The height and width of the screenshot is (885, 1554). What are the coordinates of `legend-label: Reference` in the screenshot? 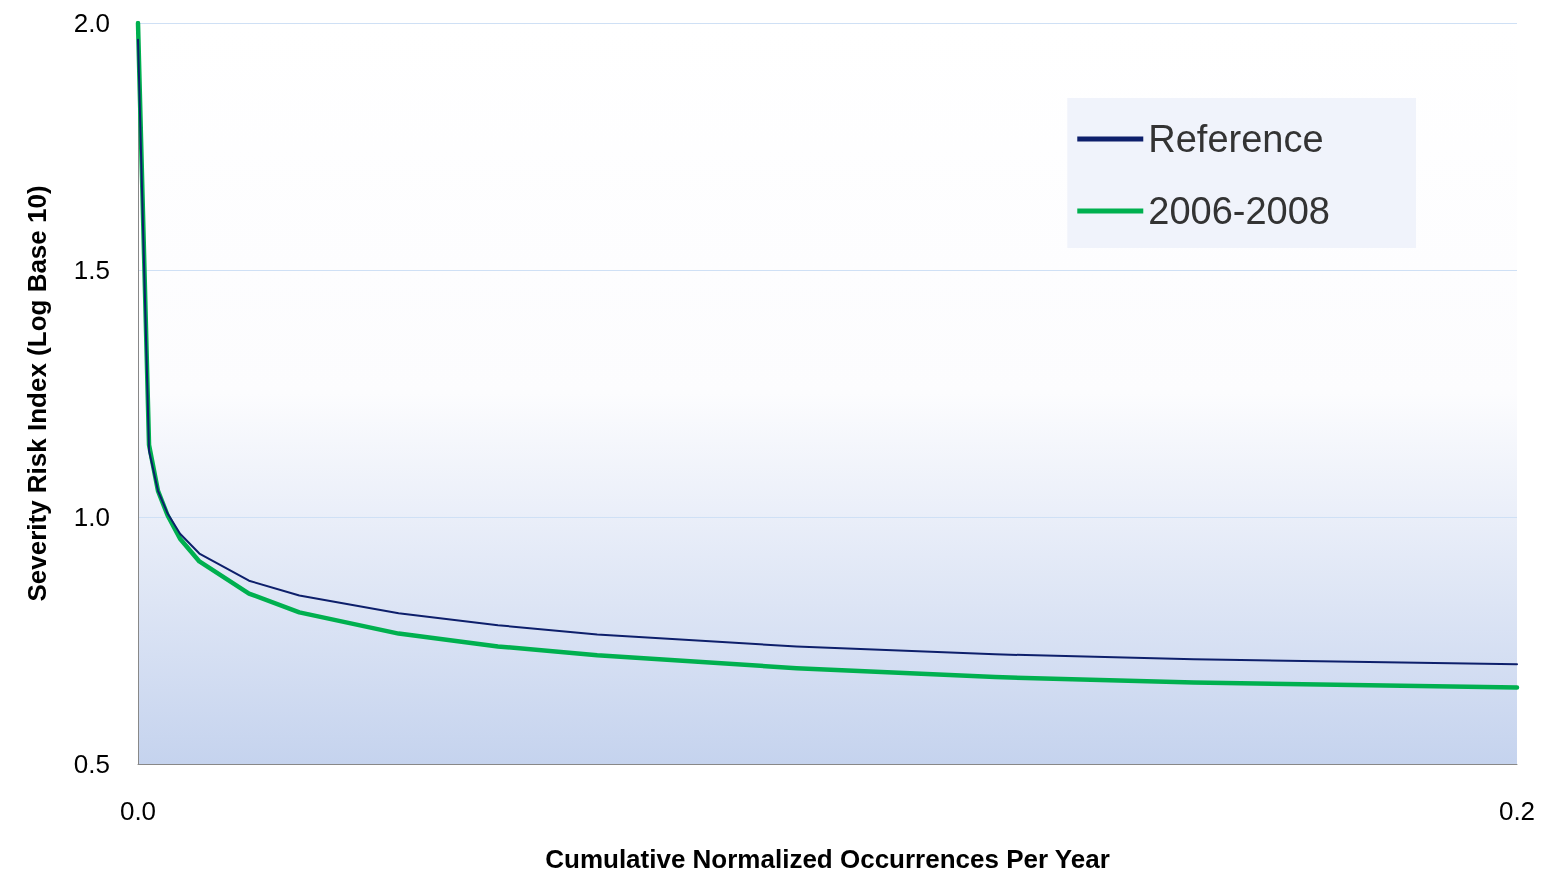 It's located at (1236, 139).